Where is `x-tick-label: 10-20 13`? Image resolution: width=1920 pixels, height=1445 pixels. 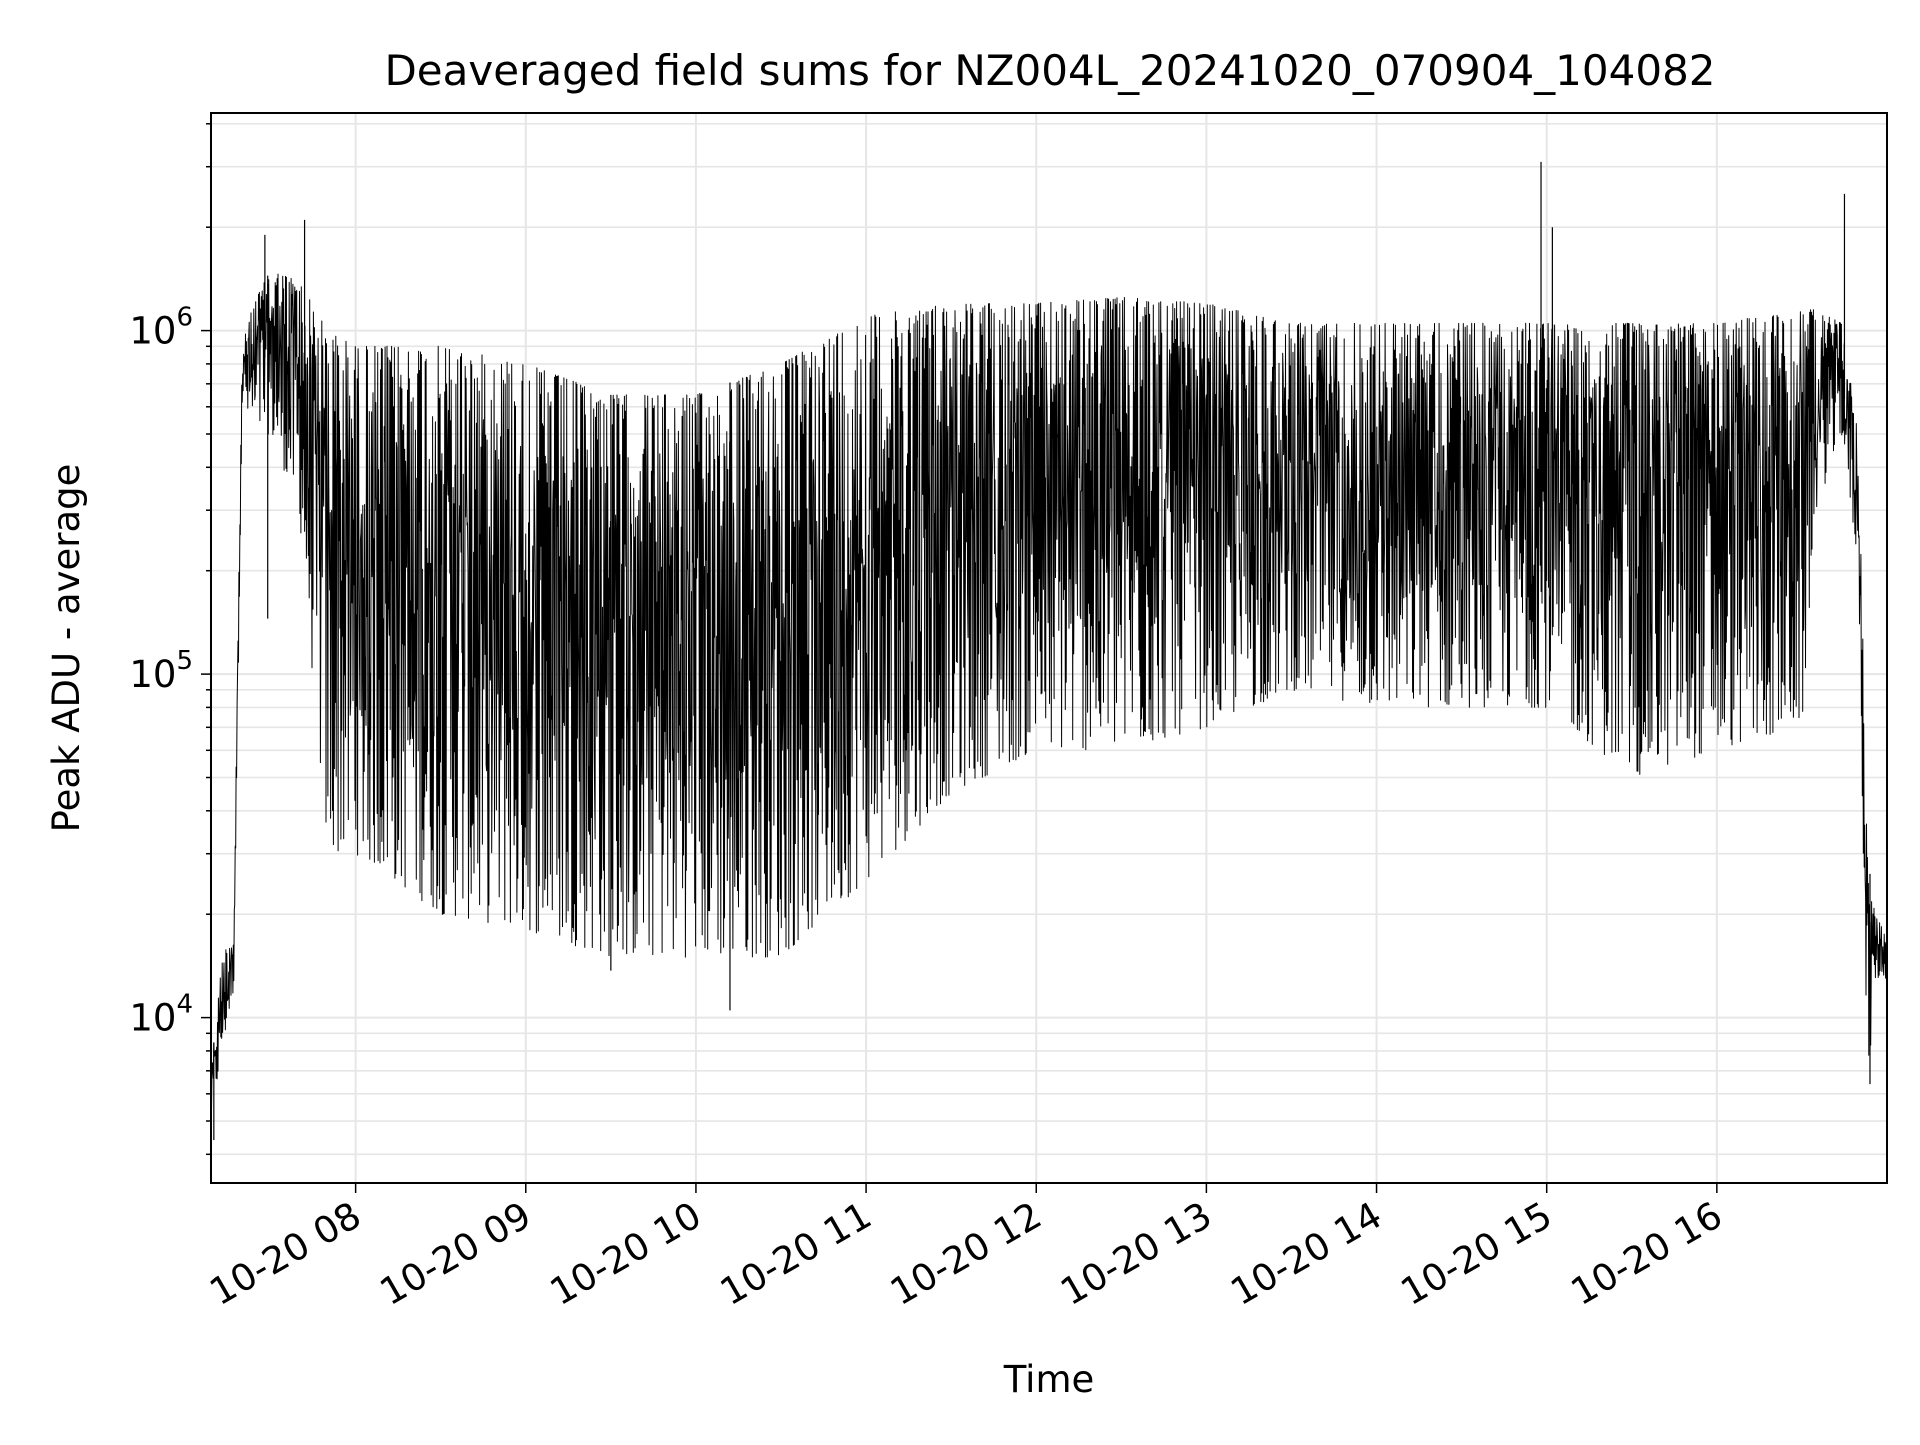 x-tick-label: 10-20 13 is located at coordinates (1136, 1254).